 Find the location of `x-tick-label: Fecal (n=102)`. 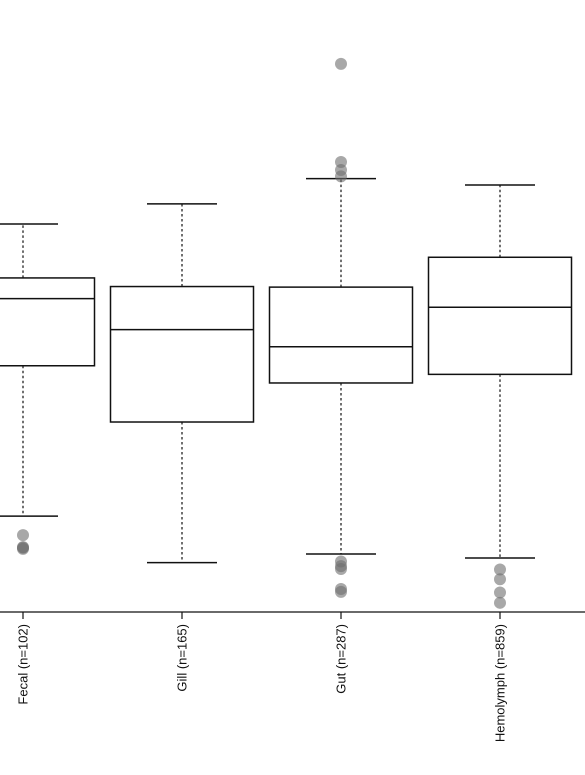

x-tick-label: Fecal (n=102) is located at coordinates (23, 664).